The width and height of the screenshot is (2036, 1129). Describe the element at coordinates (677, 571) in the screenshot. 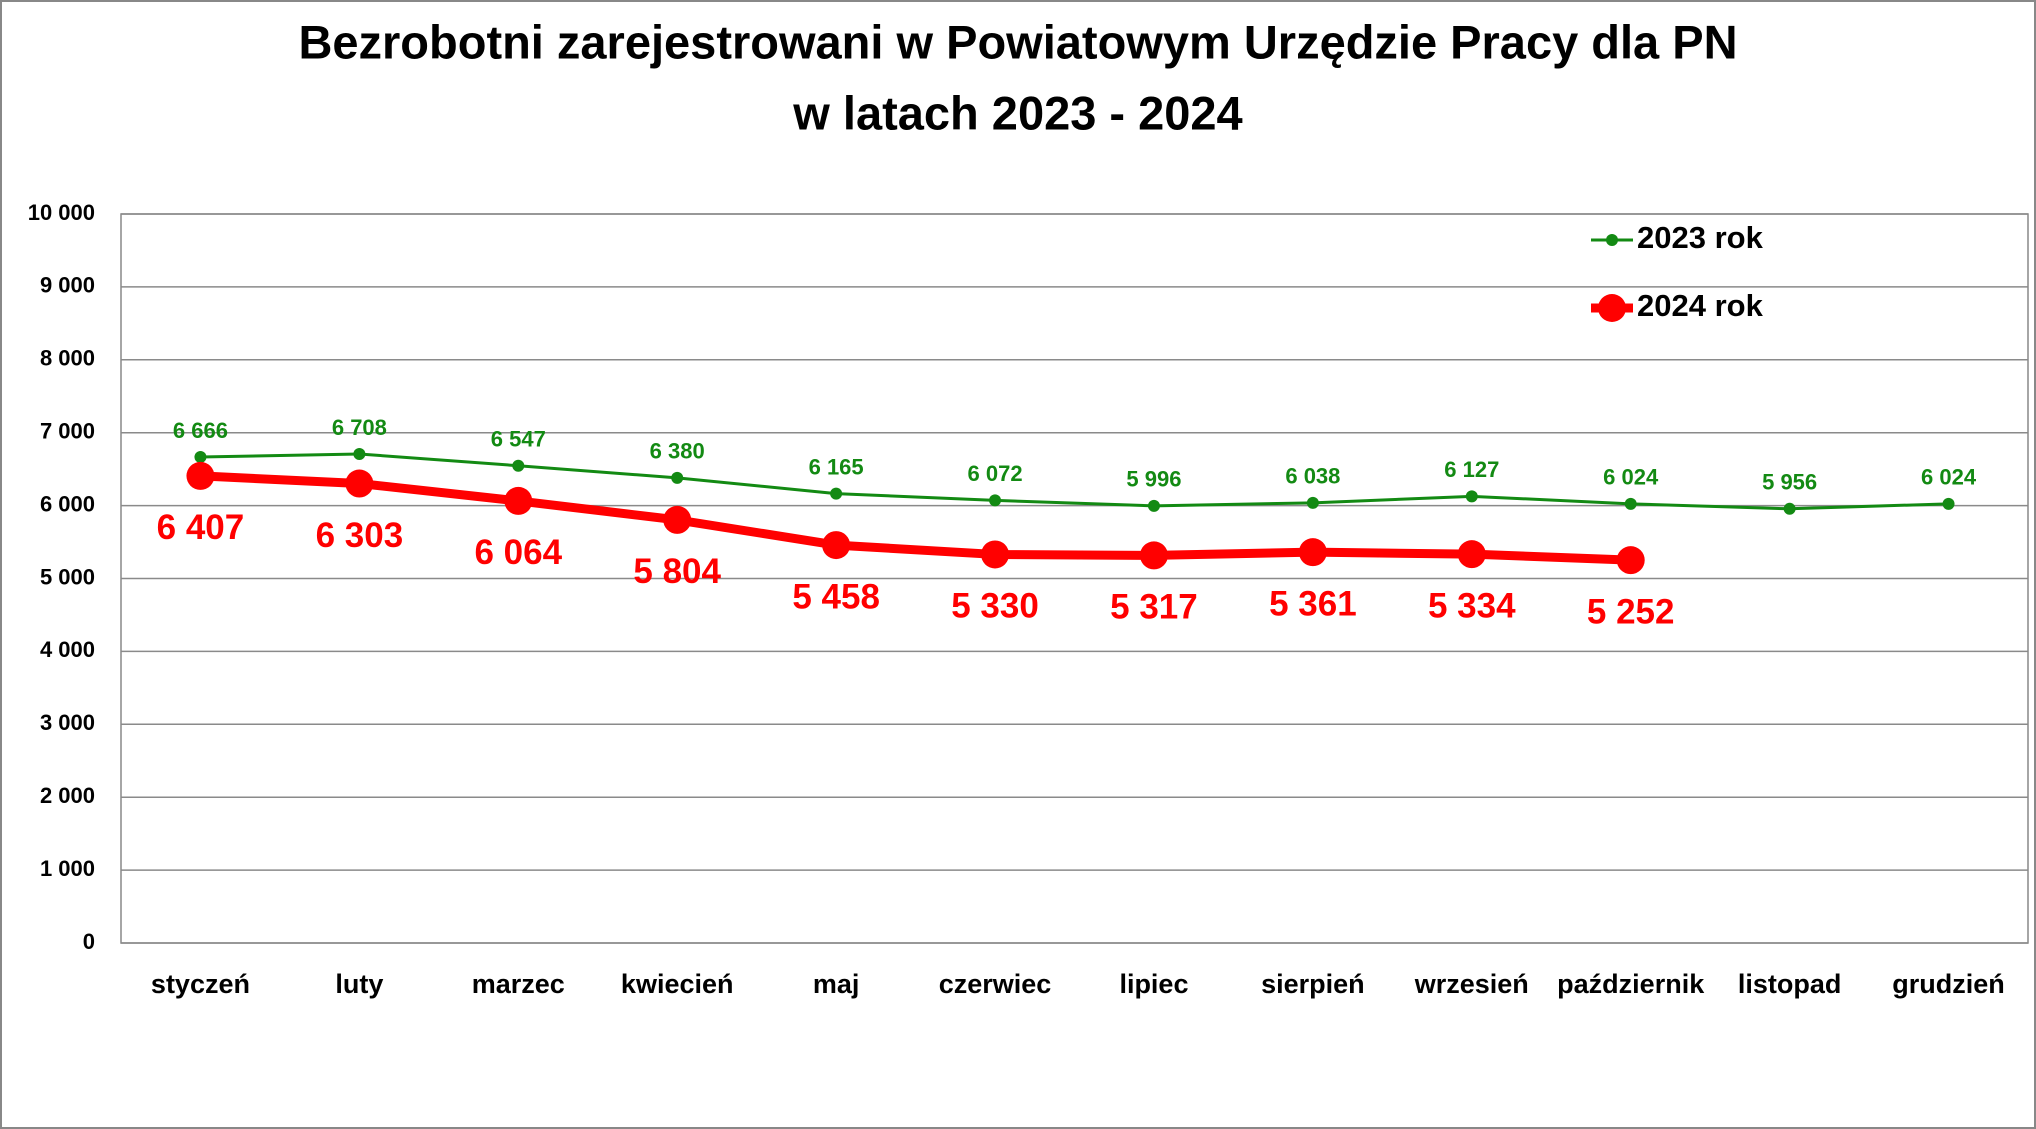

I see `data-label: 5 804` at that location.